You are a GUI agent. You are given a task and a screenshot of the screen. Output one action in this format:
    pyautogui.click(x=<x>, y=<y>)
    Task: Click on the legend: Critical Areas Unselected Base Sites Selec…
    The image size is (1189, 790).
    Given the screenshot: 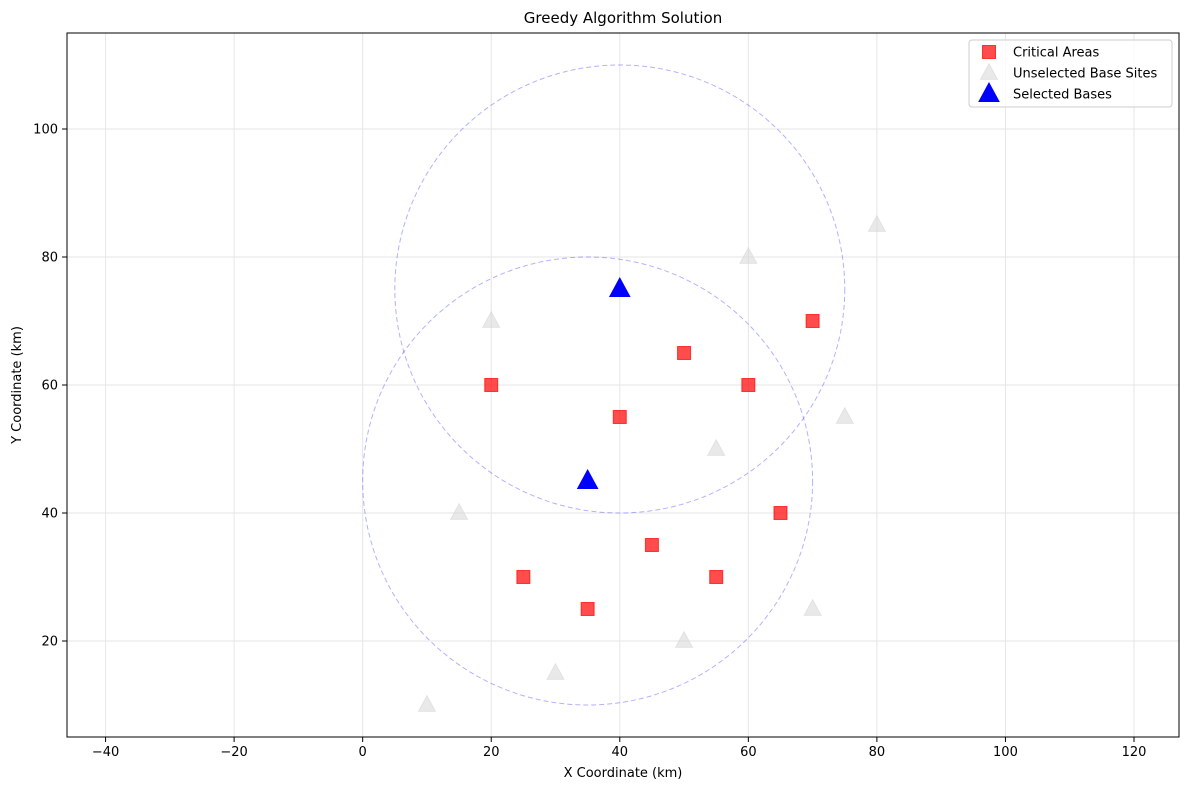 What is the action you would take?
    pyautogui.click(x=1070, y=73)
    